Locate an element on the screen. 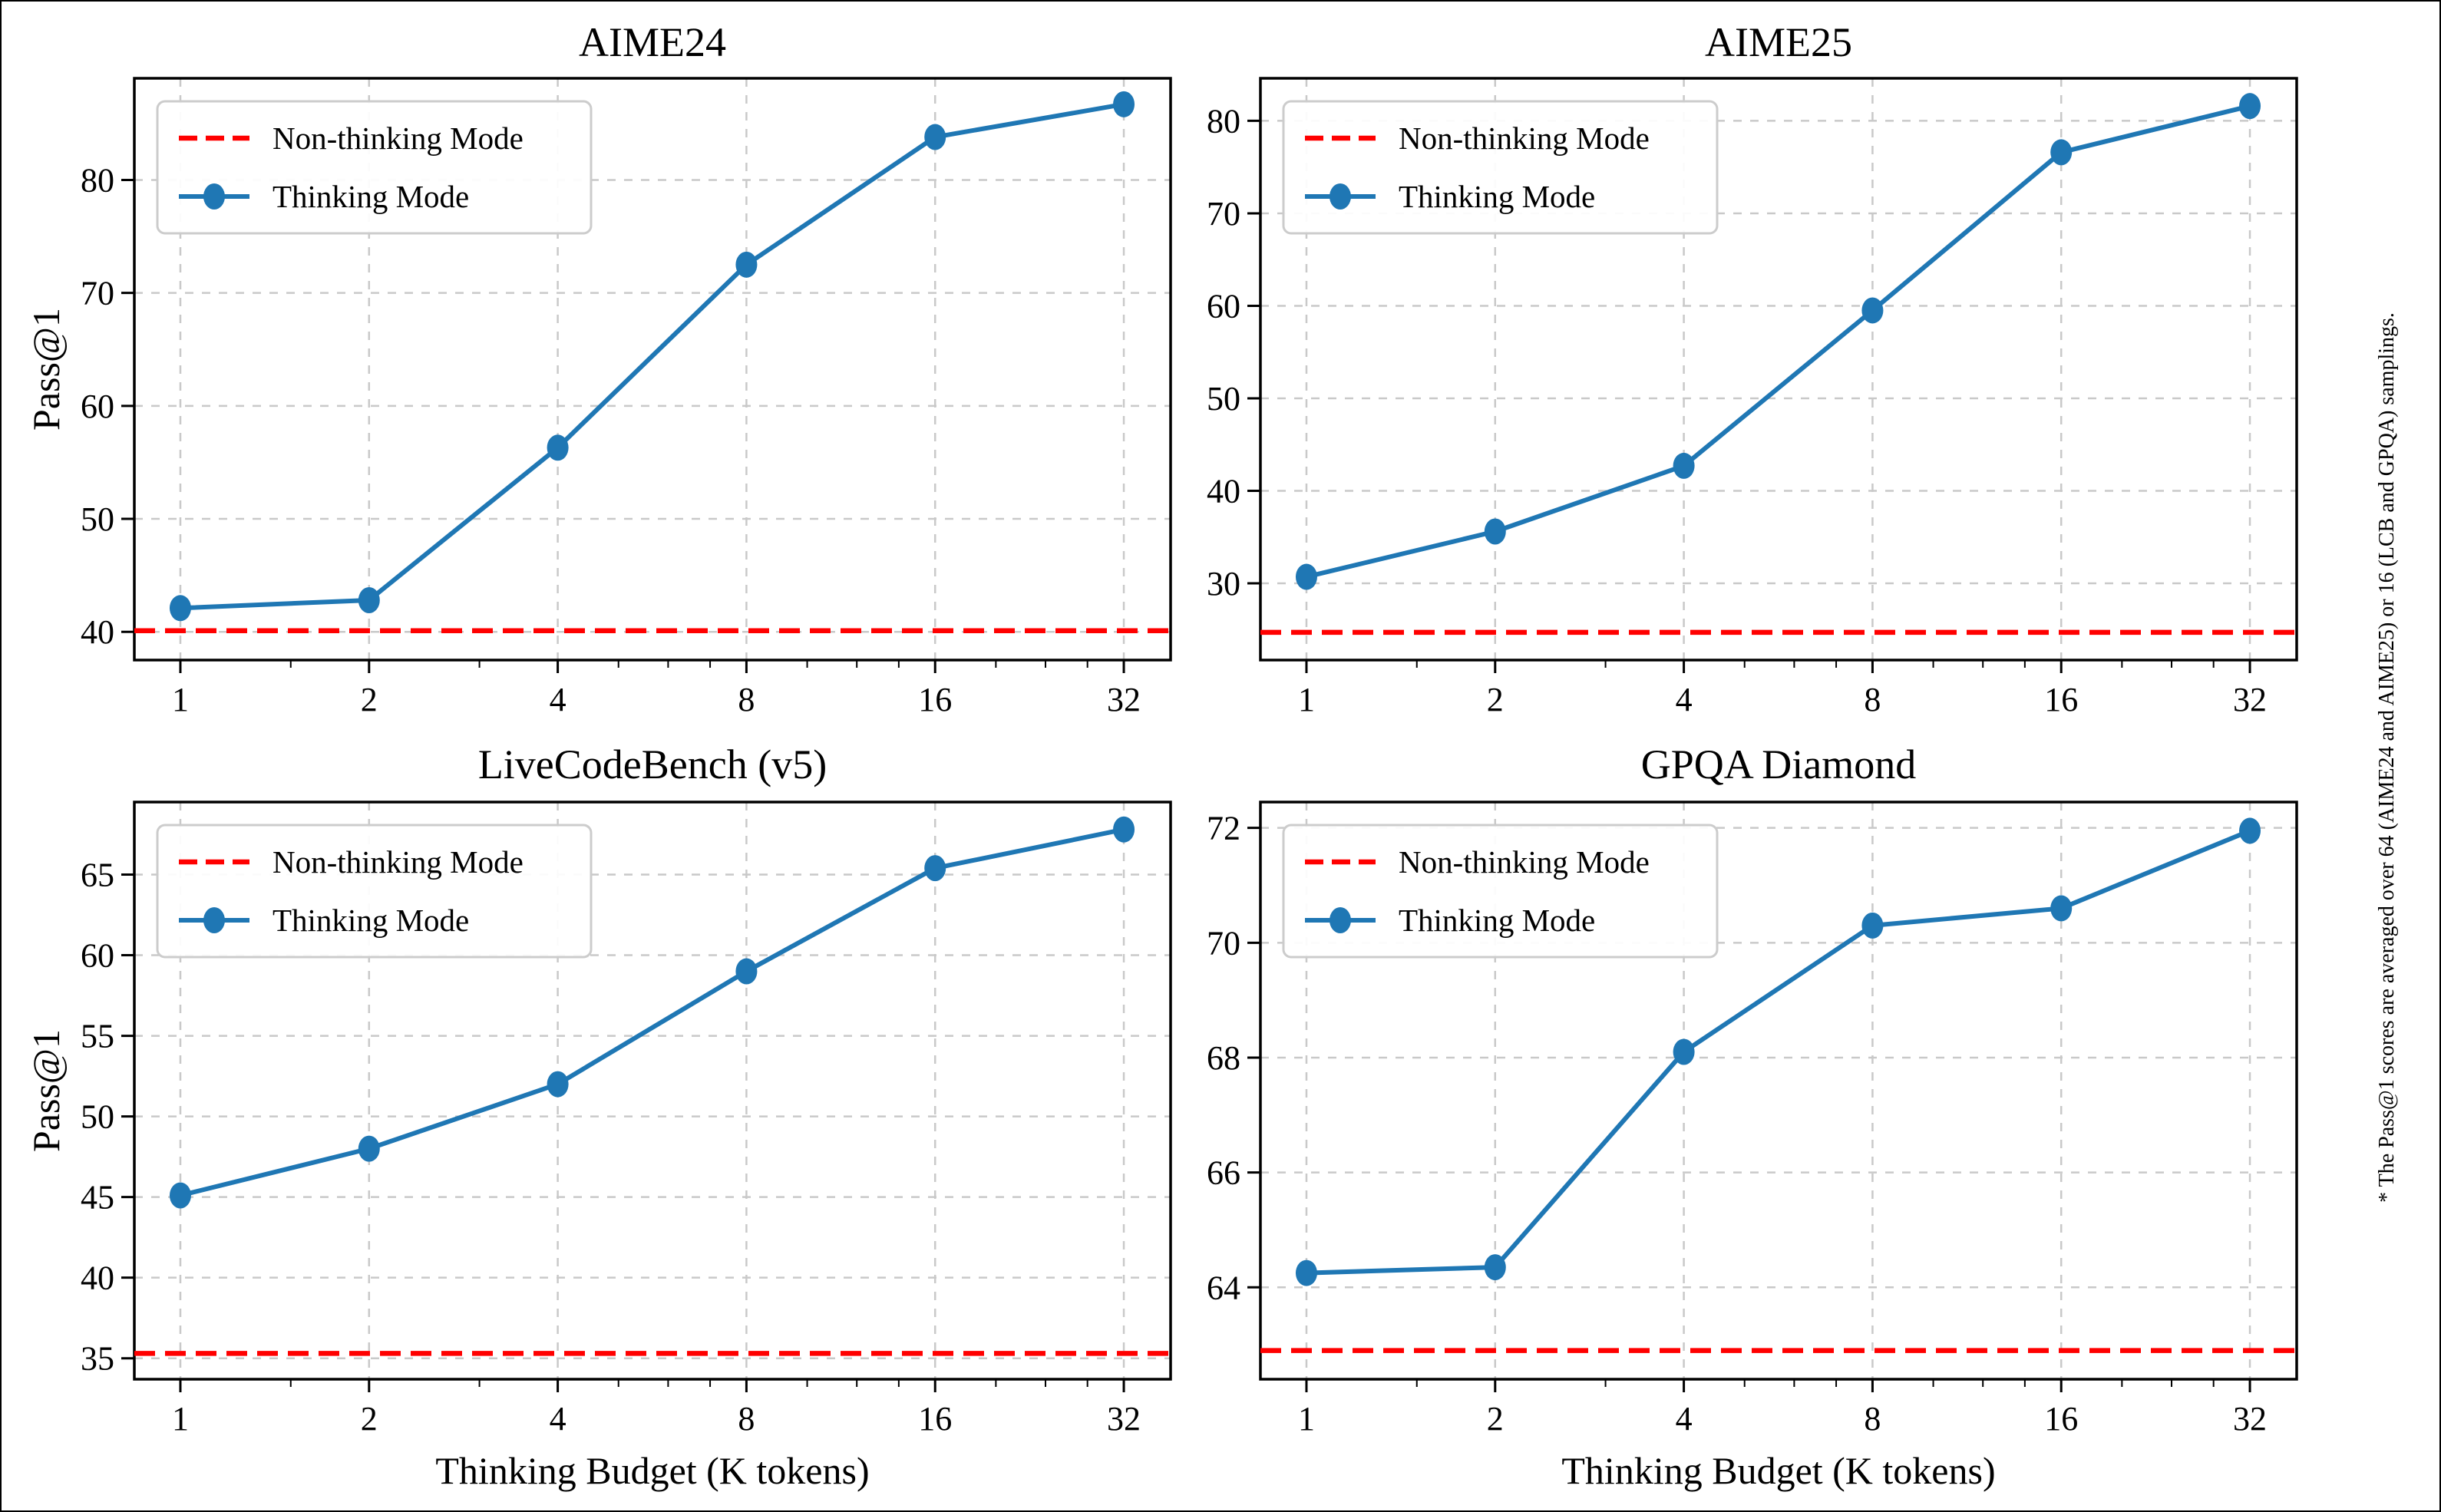  chart-title-aime25: AIME25 is located at coordinates (1778, 42).